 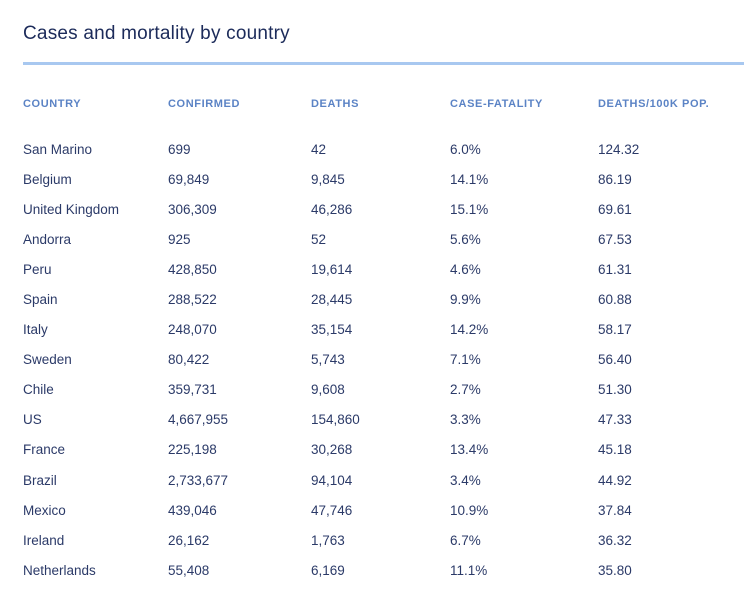 I want to click on cell-confirmed: 225,198, so click(x=192, y=450).